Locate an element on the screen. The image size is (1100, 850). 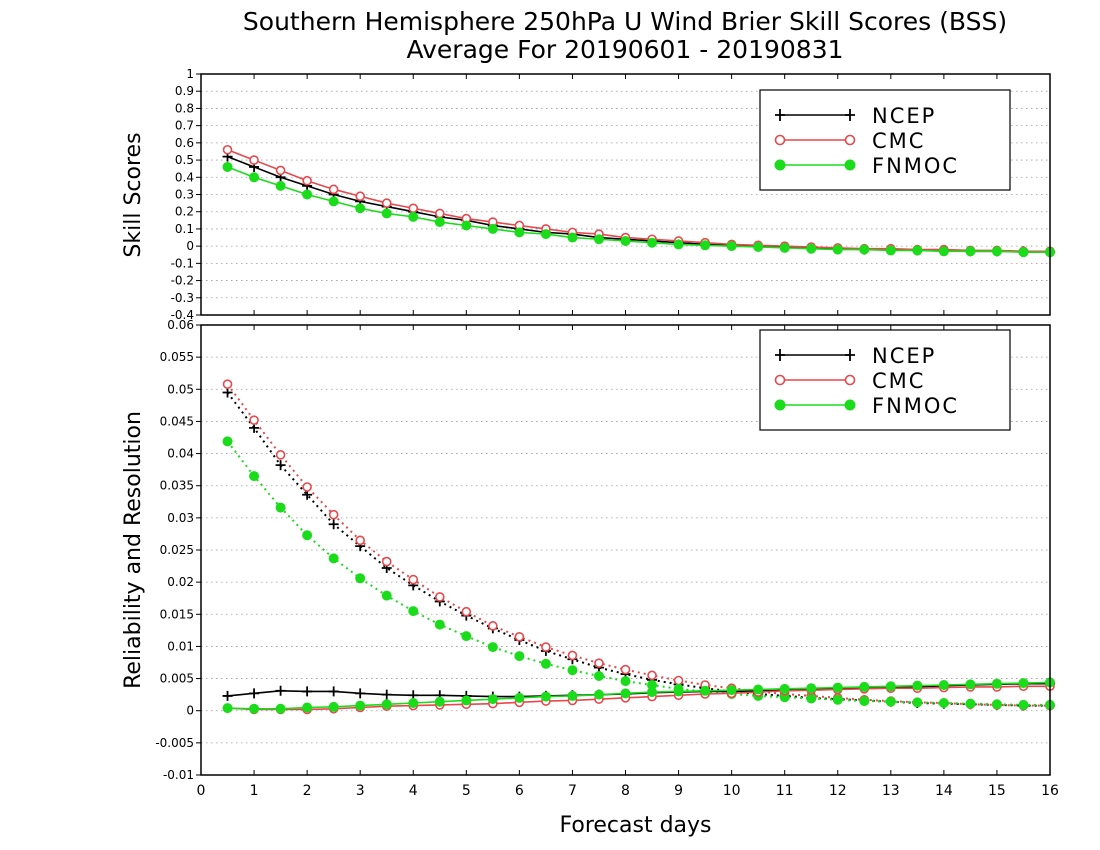
top-ytick-label-0-3: 0.3 is located at coordinates (184, 195).